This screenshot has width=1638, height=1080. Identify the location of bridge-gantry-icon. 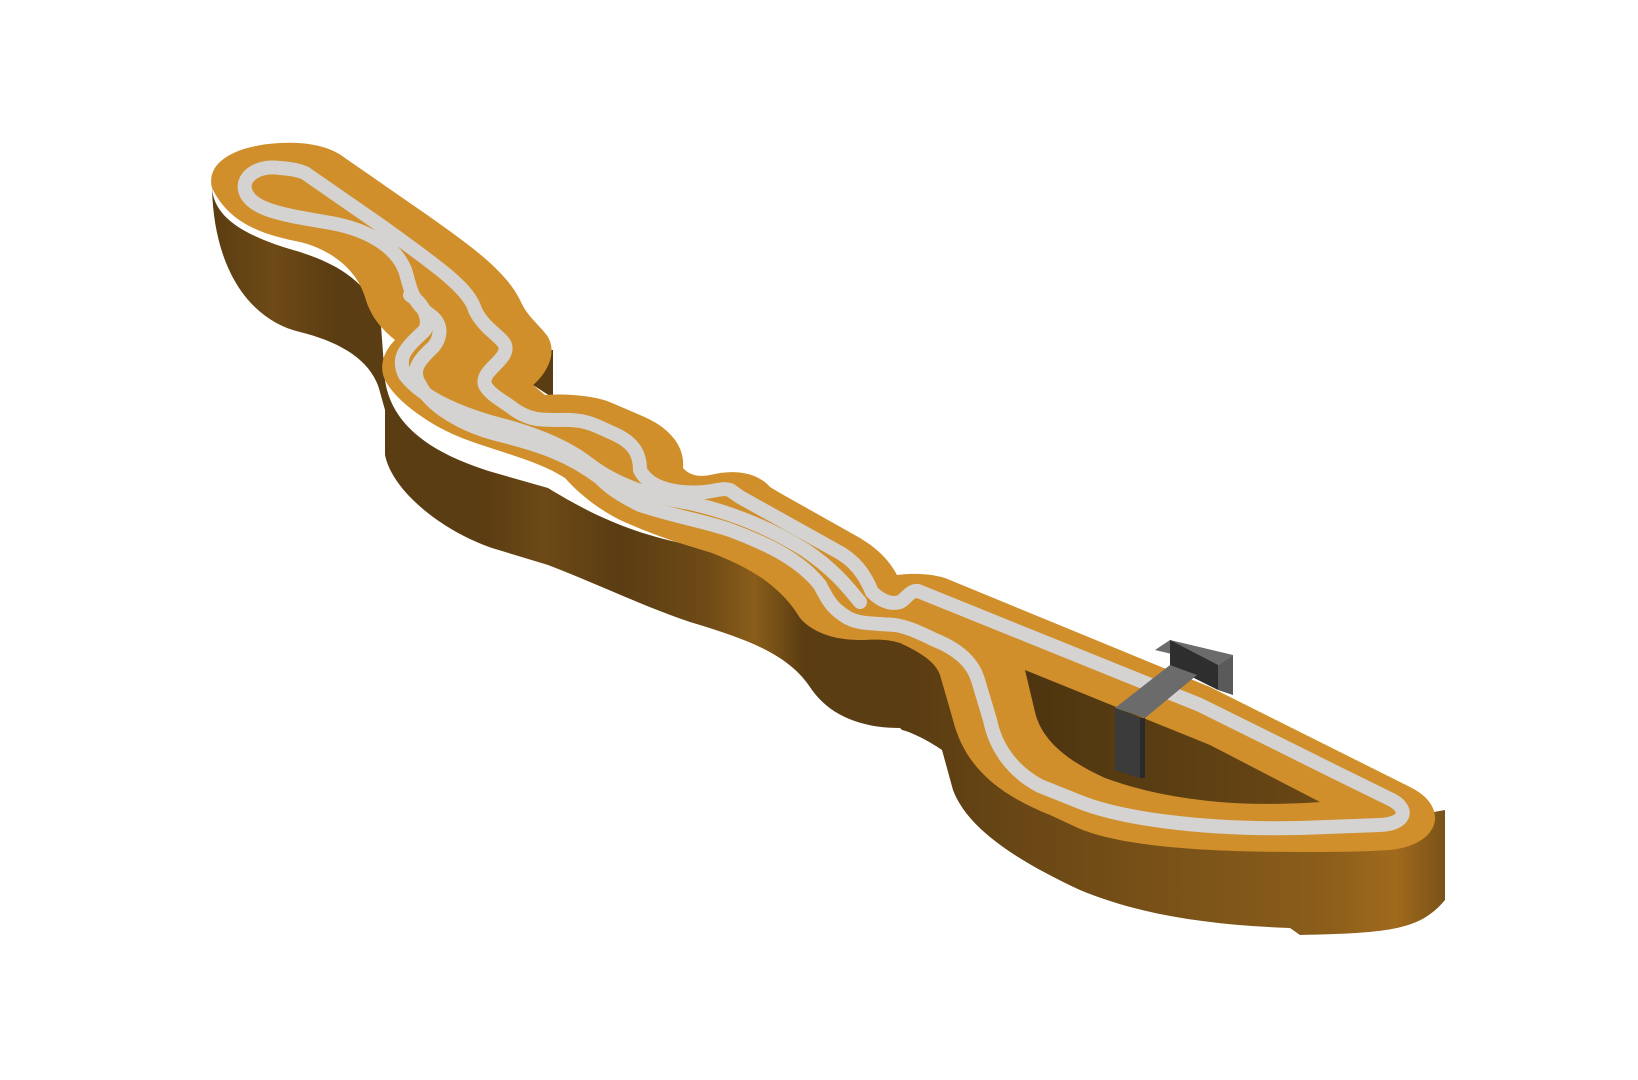
(1174, 709).